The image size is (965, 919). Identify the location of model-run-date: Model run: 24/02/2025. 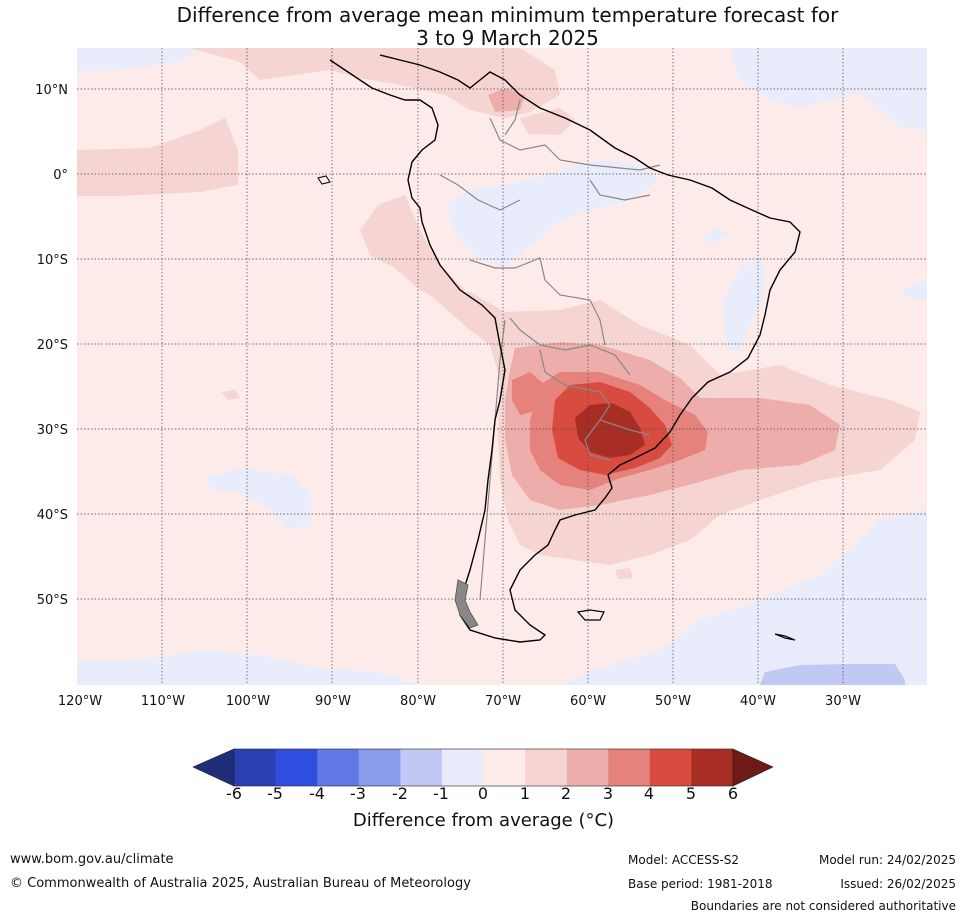
(887, 860).